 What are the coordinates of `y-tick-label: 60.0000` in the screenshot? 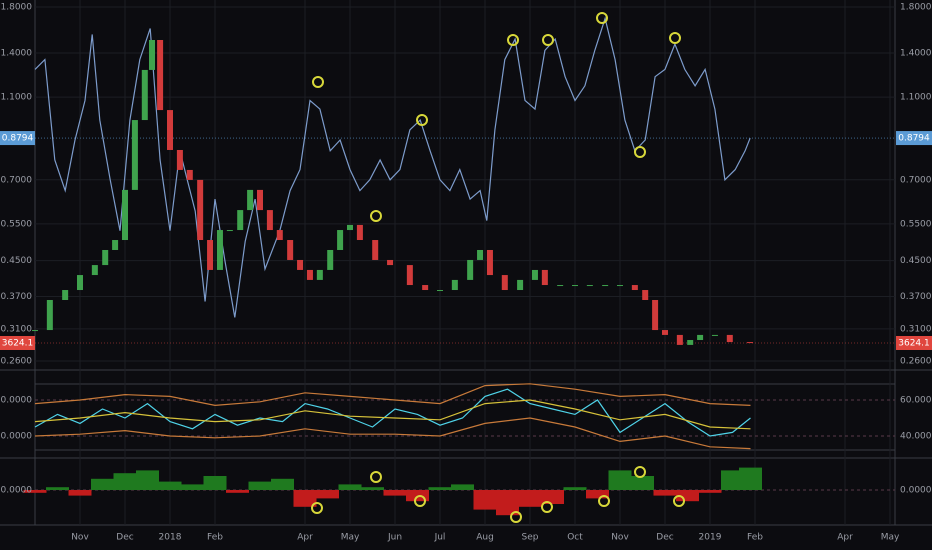 It's located at (16, 401).